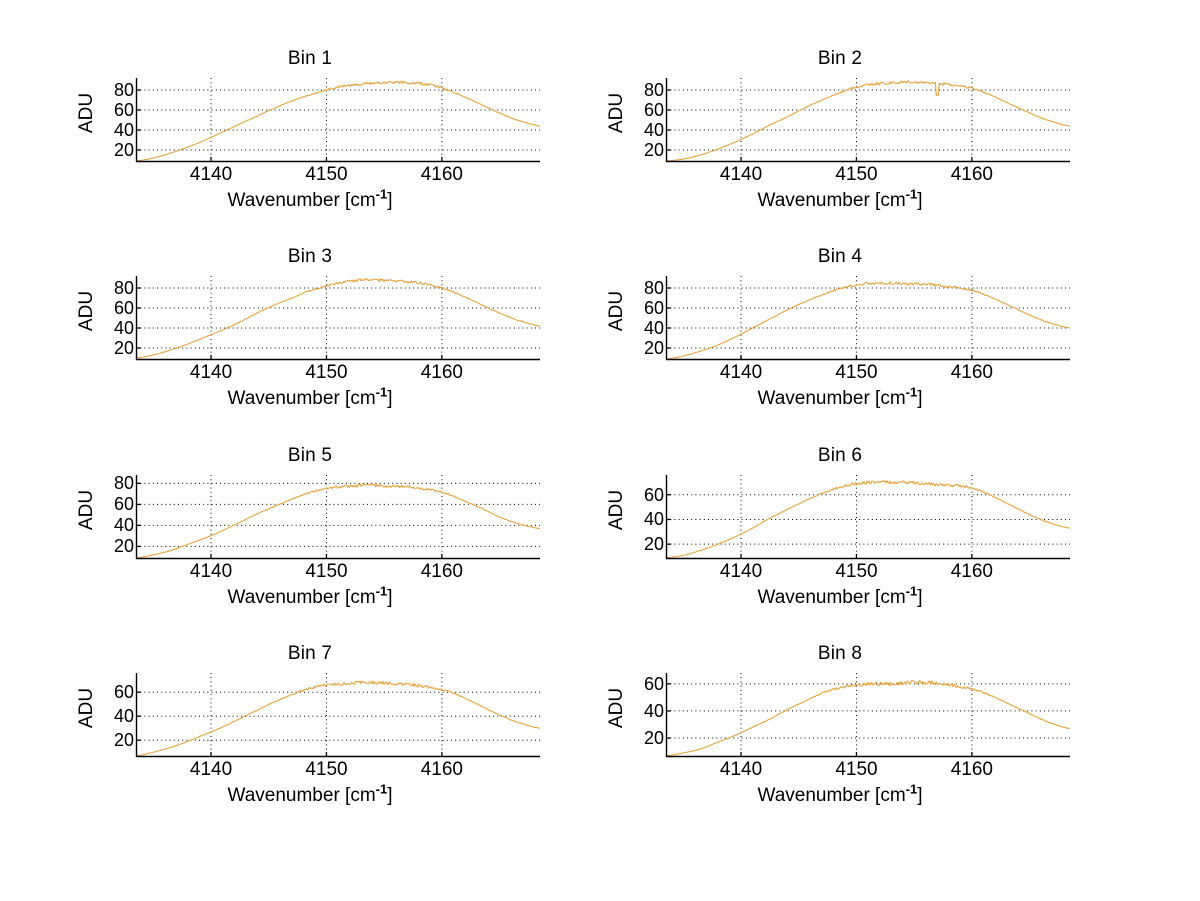 This screenshot has width=1200, height=901. I want to click on chart-title: Bin 3, so click(310, 256).